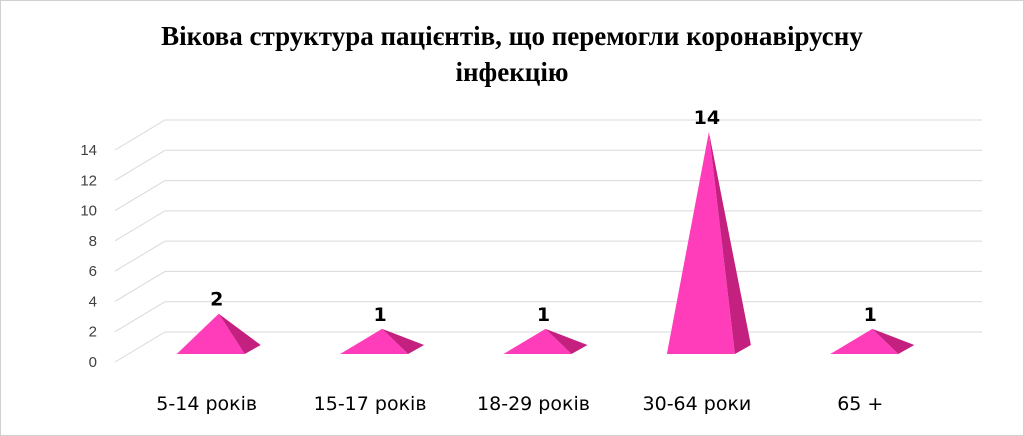 The image size is (1024, 436). What do you see at coordinates (533, 404) in the screenshot?
I see `x-tick-label: 18-29 років` at bounding box center [533, 404].